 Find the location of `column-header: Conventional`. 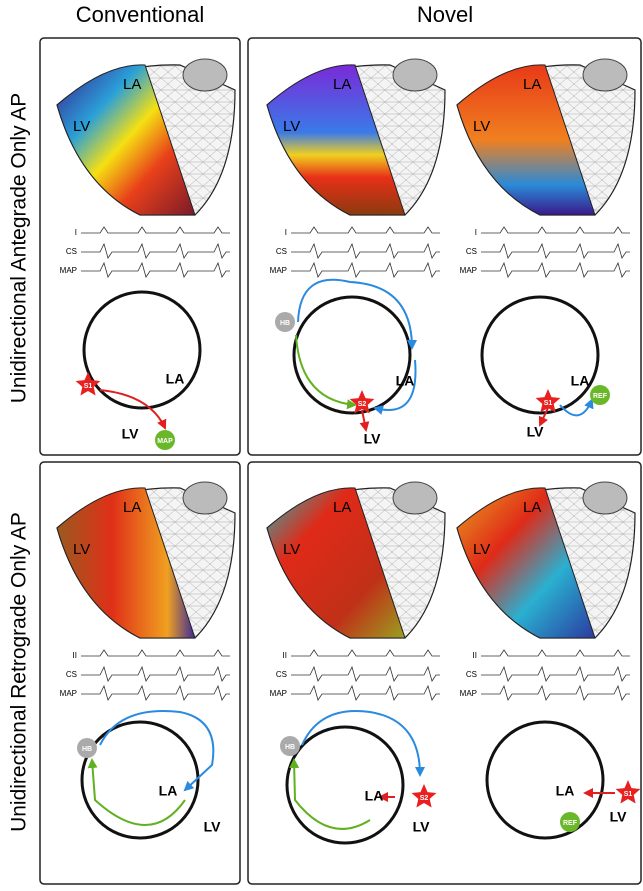

column-header: Conventional is located at coordinates (140, 14).